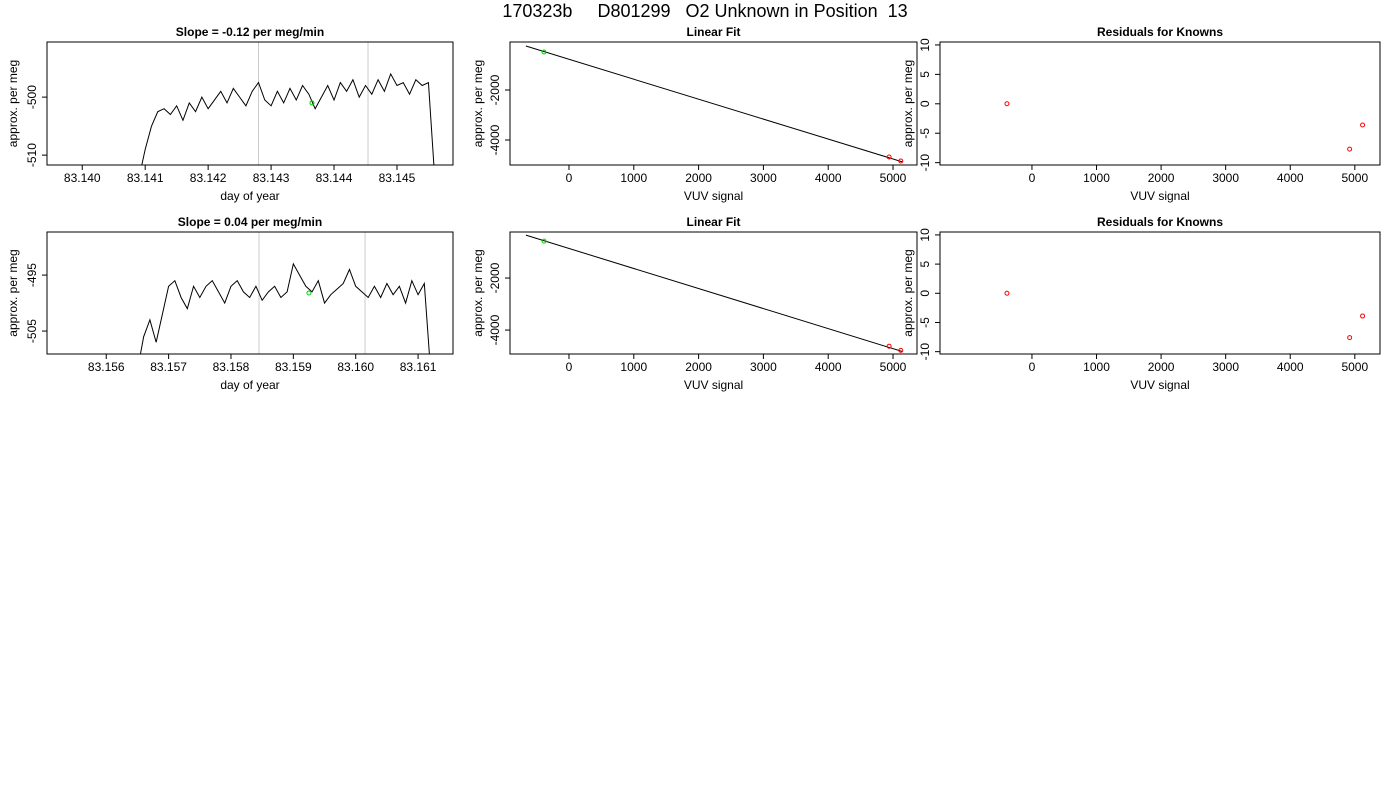 The width and height of the screenshot is (1400, 800). Describe the element at coordinates (250, 222) in the screenshot. I see `panel-title: Slope = 0.04 per meg/min` at that location.